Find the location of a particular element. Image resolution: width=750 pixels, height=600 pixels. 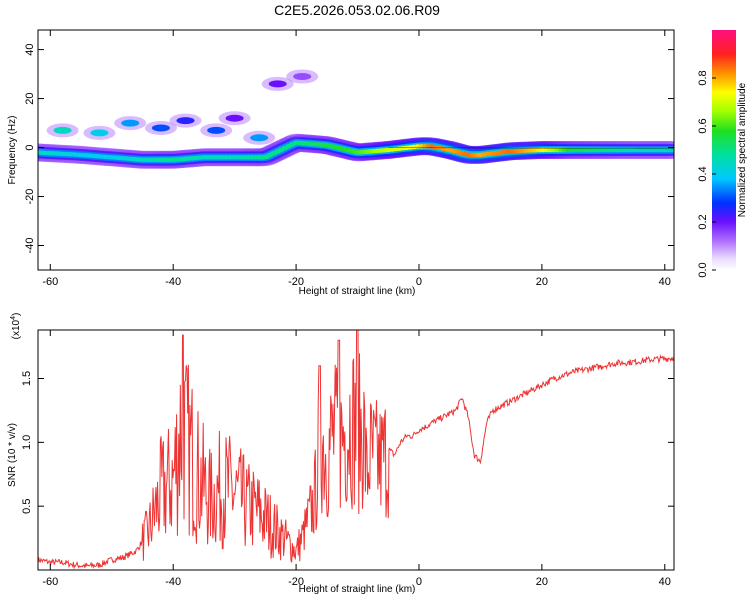

cbar-tick-label-3: 0.6 is located at coordinates (703, 125).